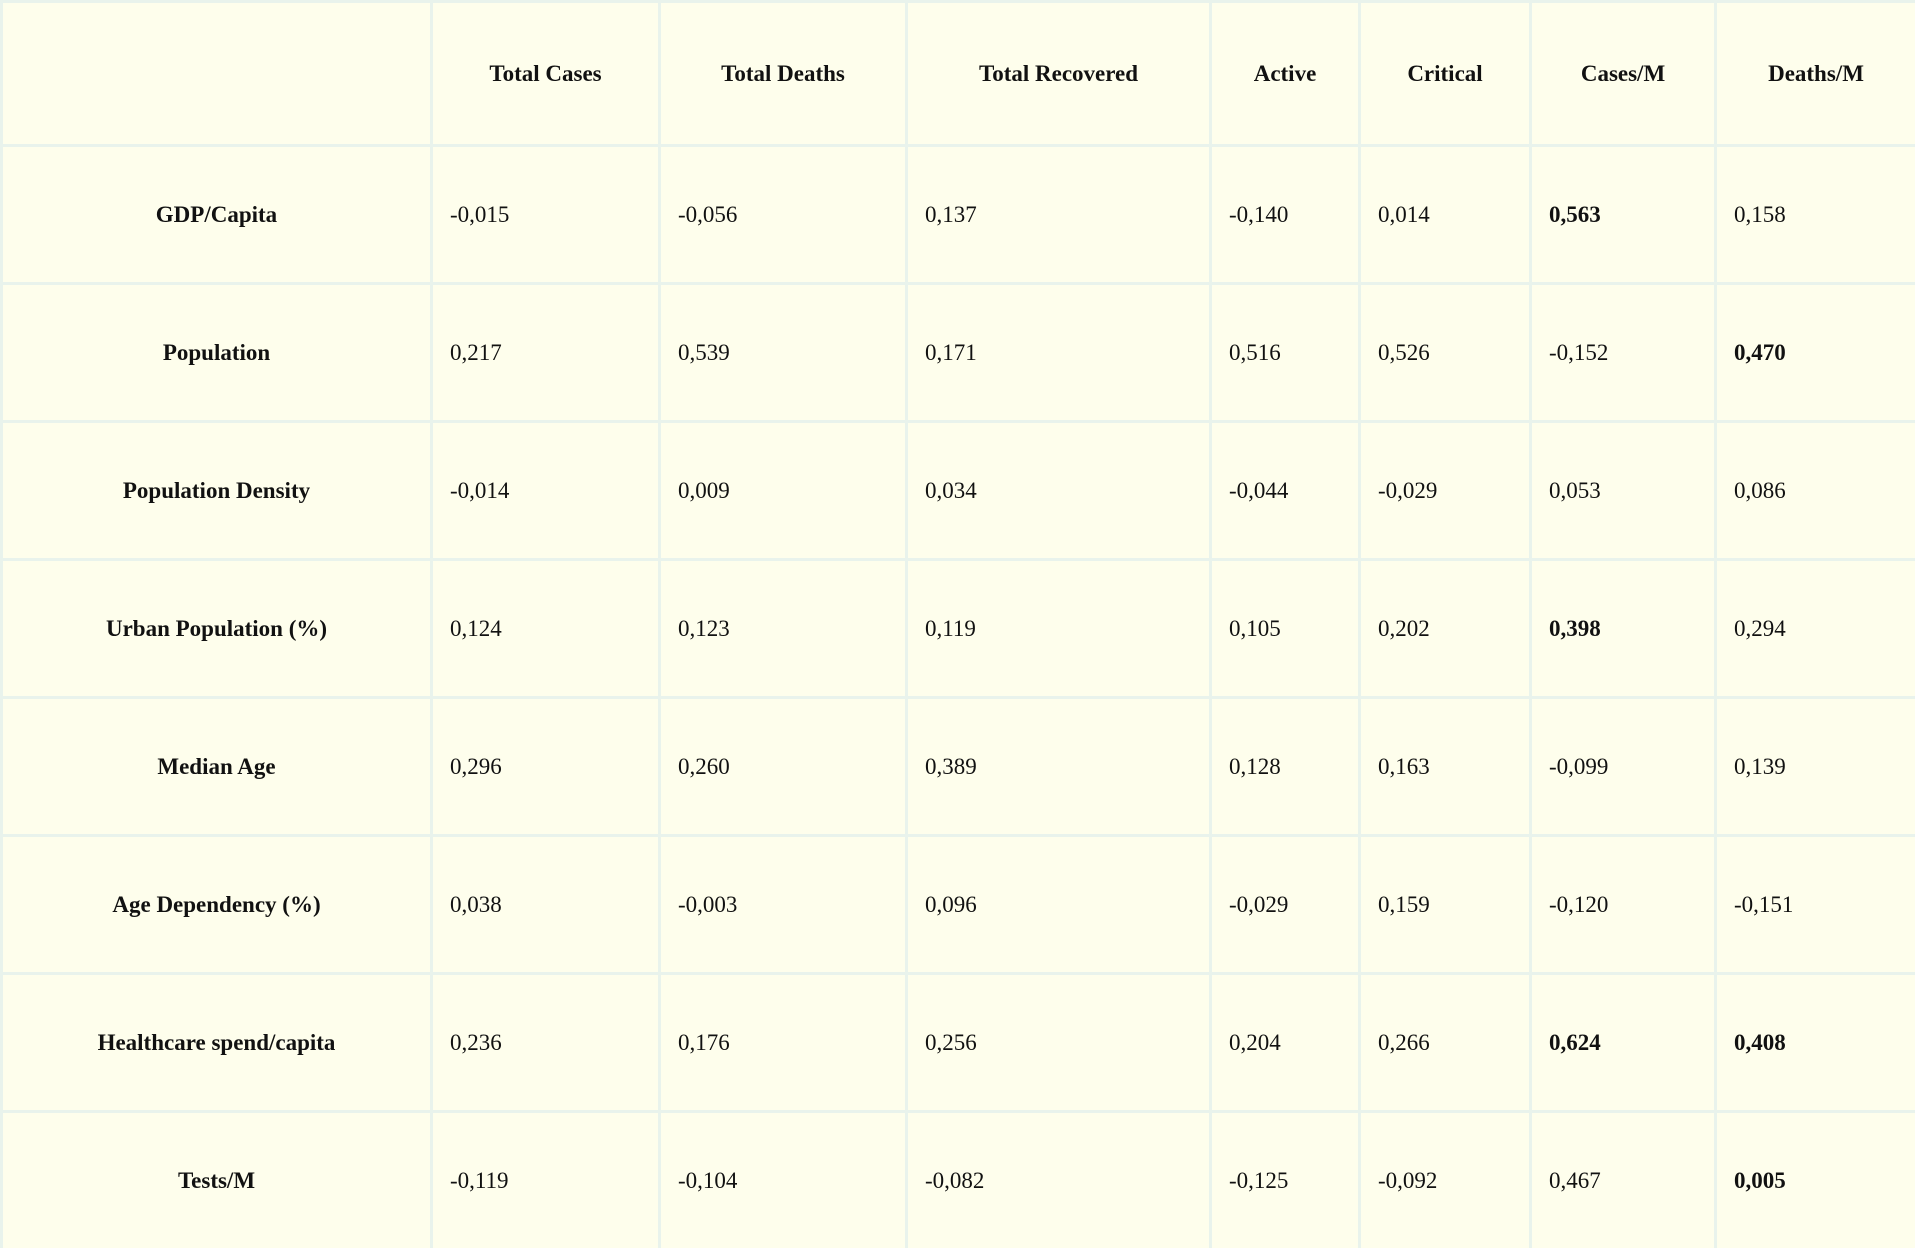 The width and height of the screenshot is (1915, 1248). Describe the element at coordinates (1285, 214) in the screenshot. I see `table-cell: -0,140` at that location.